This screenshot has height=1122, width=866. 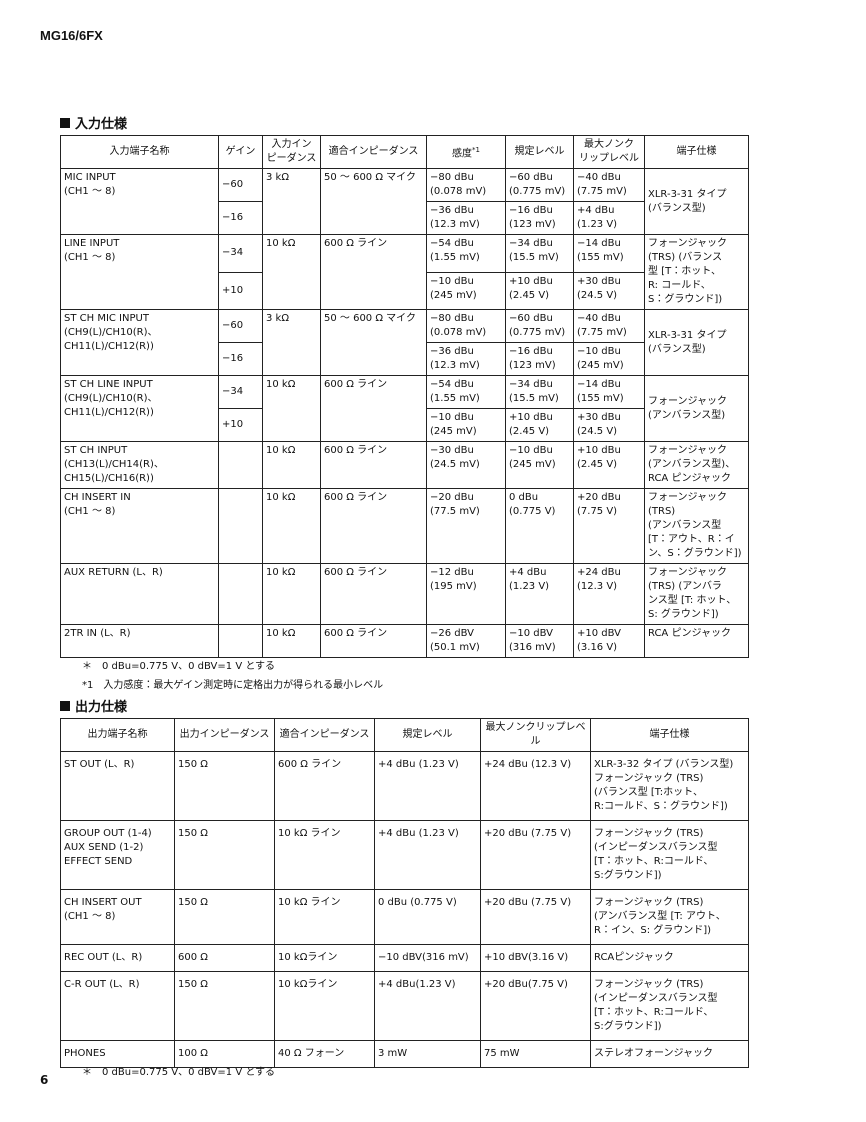 I want to click on cell: +10 dBV(3.16 V), so click(x=535, y=958).